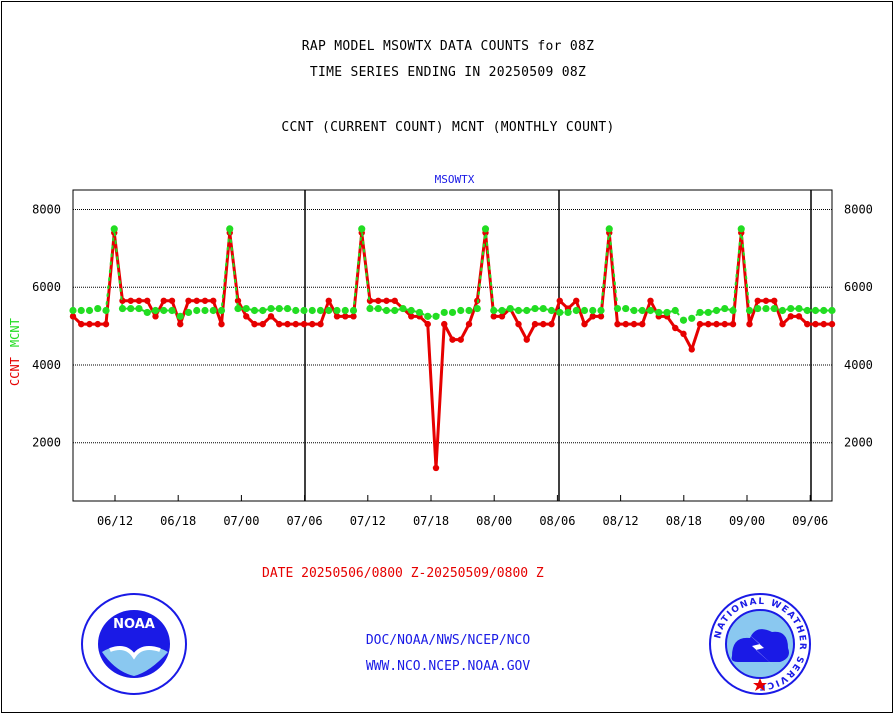 Image resolution: width=896 pixels, height=716 pixels. Describe the element at coordinates (858, 443) in the screenshot. I see `y-tick-label-right: 2000` at that location.